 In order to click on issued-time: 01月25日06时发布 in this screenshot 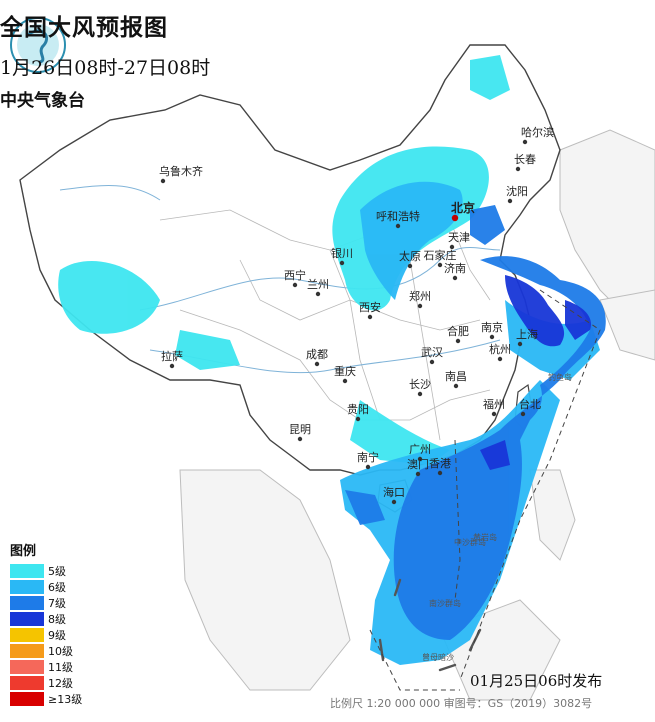, I will do `click(536, 681)`.